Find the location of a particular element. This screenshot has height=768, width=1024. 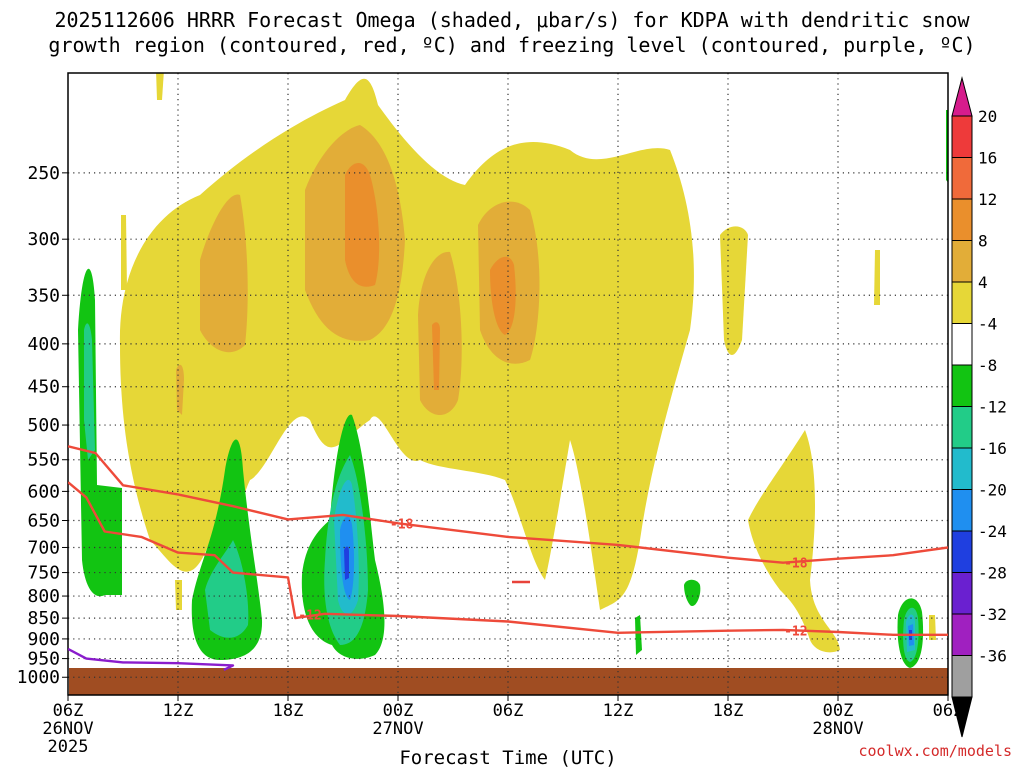

colorbar-label: 20 is located at coordinates (987, 116).